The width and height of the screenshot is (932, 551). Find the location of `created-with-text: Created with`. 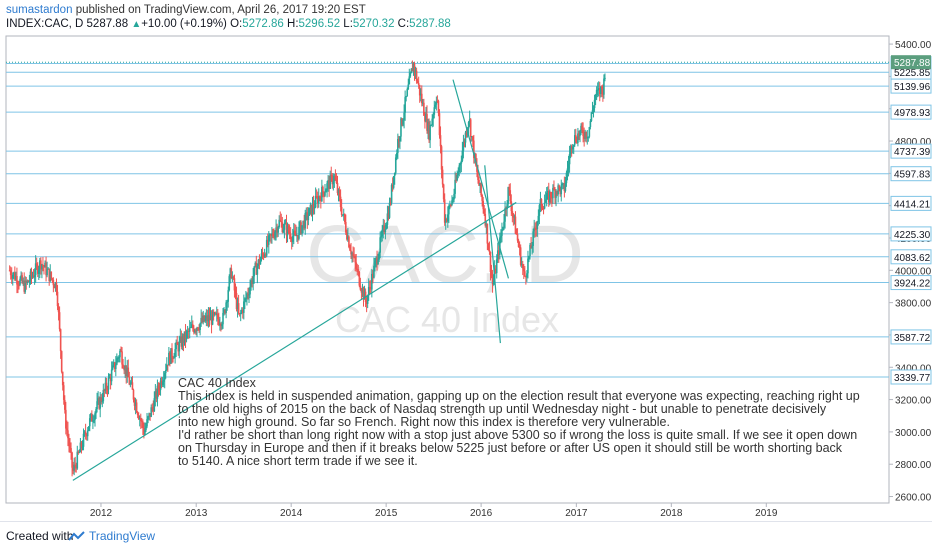

created-with-text: Created with is located at coordinates (40, 536).